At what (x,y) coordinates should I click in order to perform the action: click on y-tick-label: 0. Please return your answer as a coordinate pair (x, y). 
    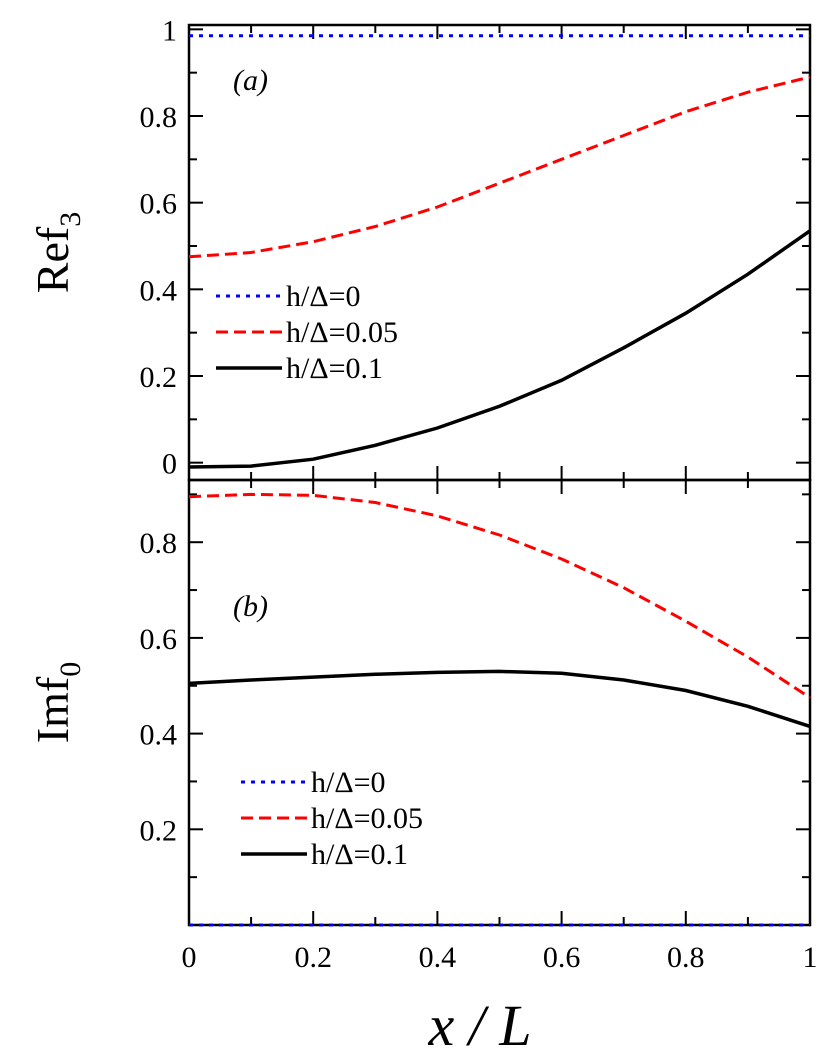
    Looking at the image, I should click on (169, 464).